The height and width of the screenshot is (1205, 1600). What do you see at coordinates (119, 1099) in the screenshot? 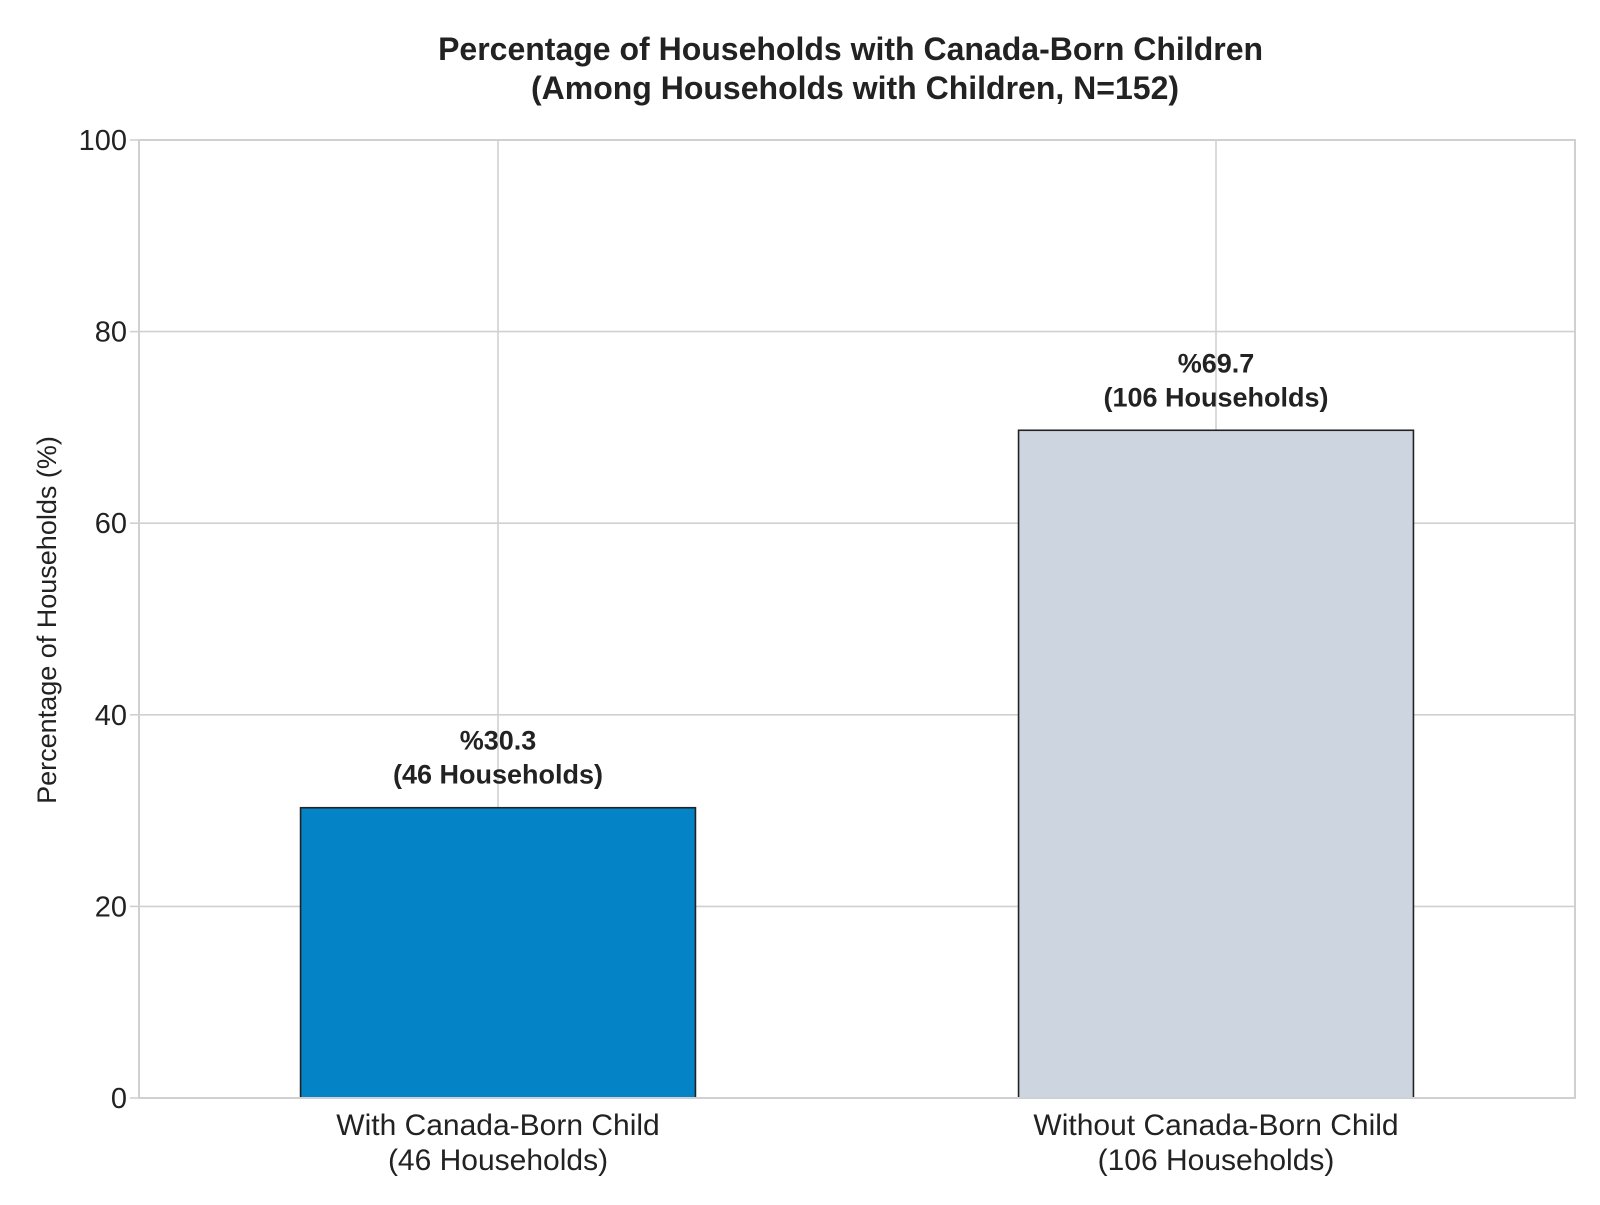
I see `y-tick-label: 0` at bounding box center [119, 1099].